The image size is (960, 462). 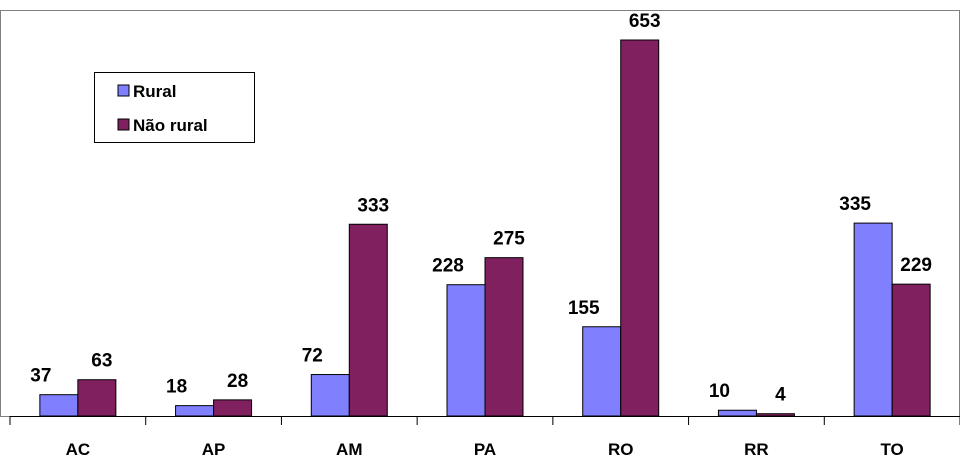 I want to click on bar-rural-ac, so click(x=59, y=405).